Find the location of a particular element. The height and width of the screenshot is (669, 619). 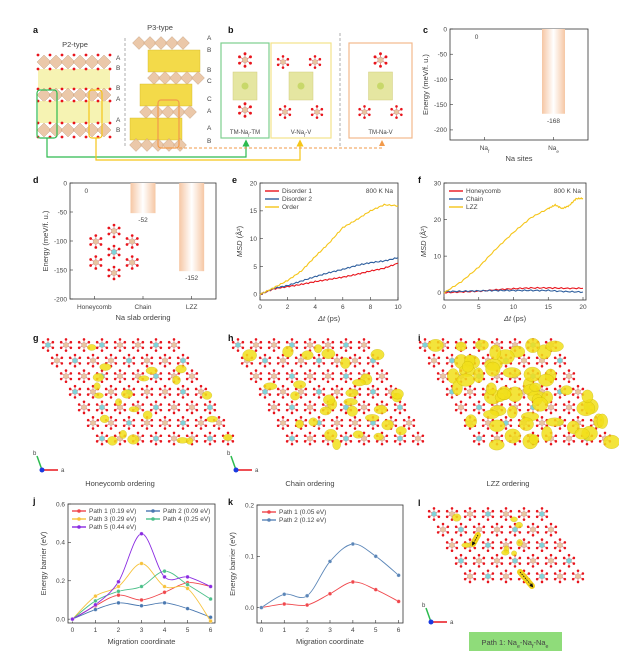

y-tick-label: -200 is located at coordinates (60, 299).